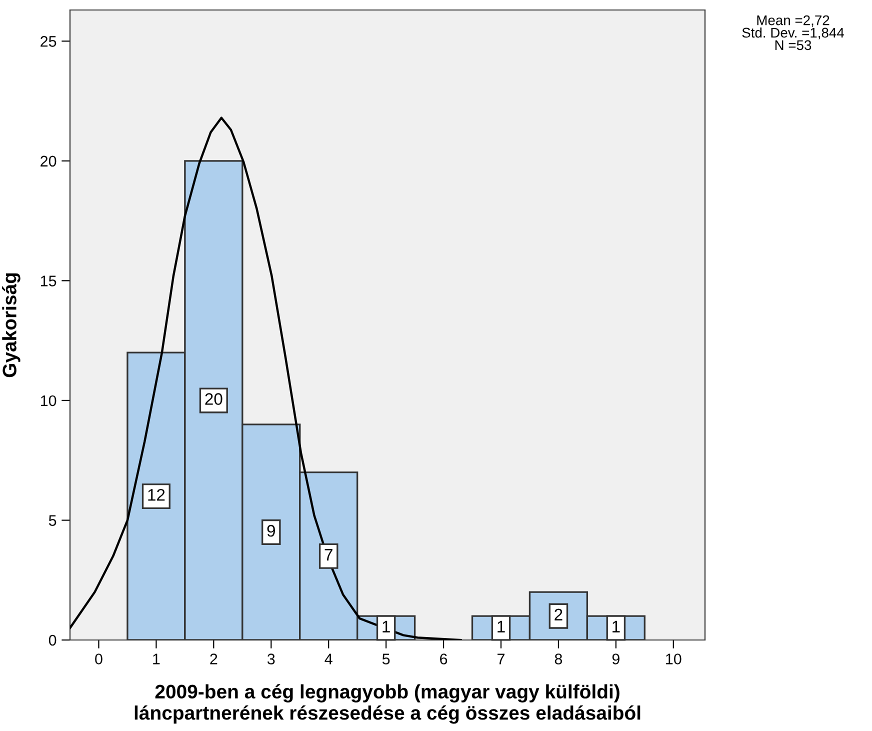  I want to click on x-tick-label: 3, so click(271, 659).